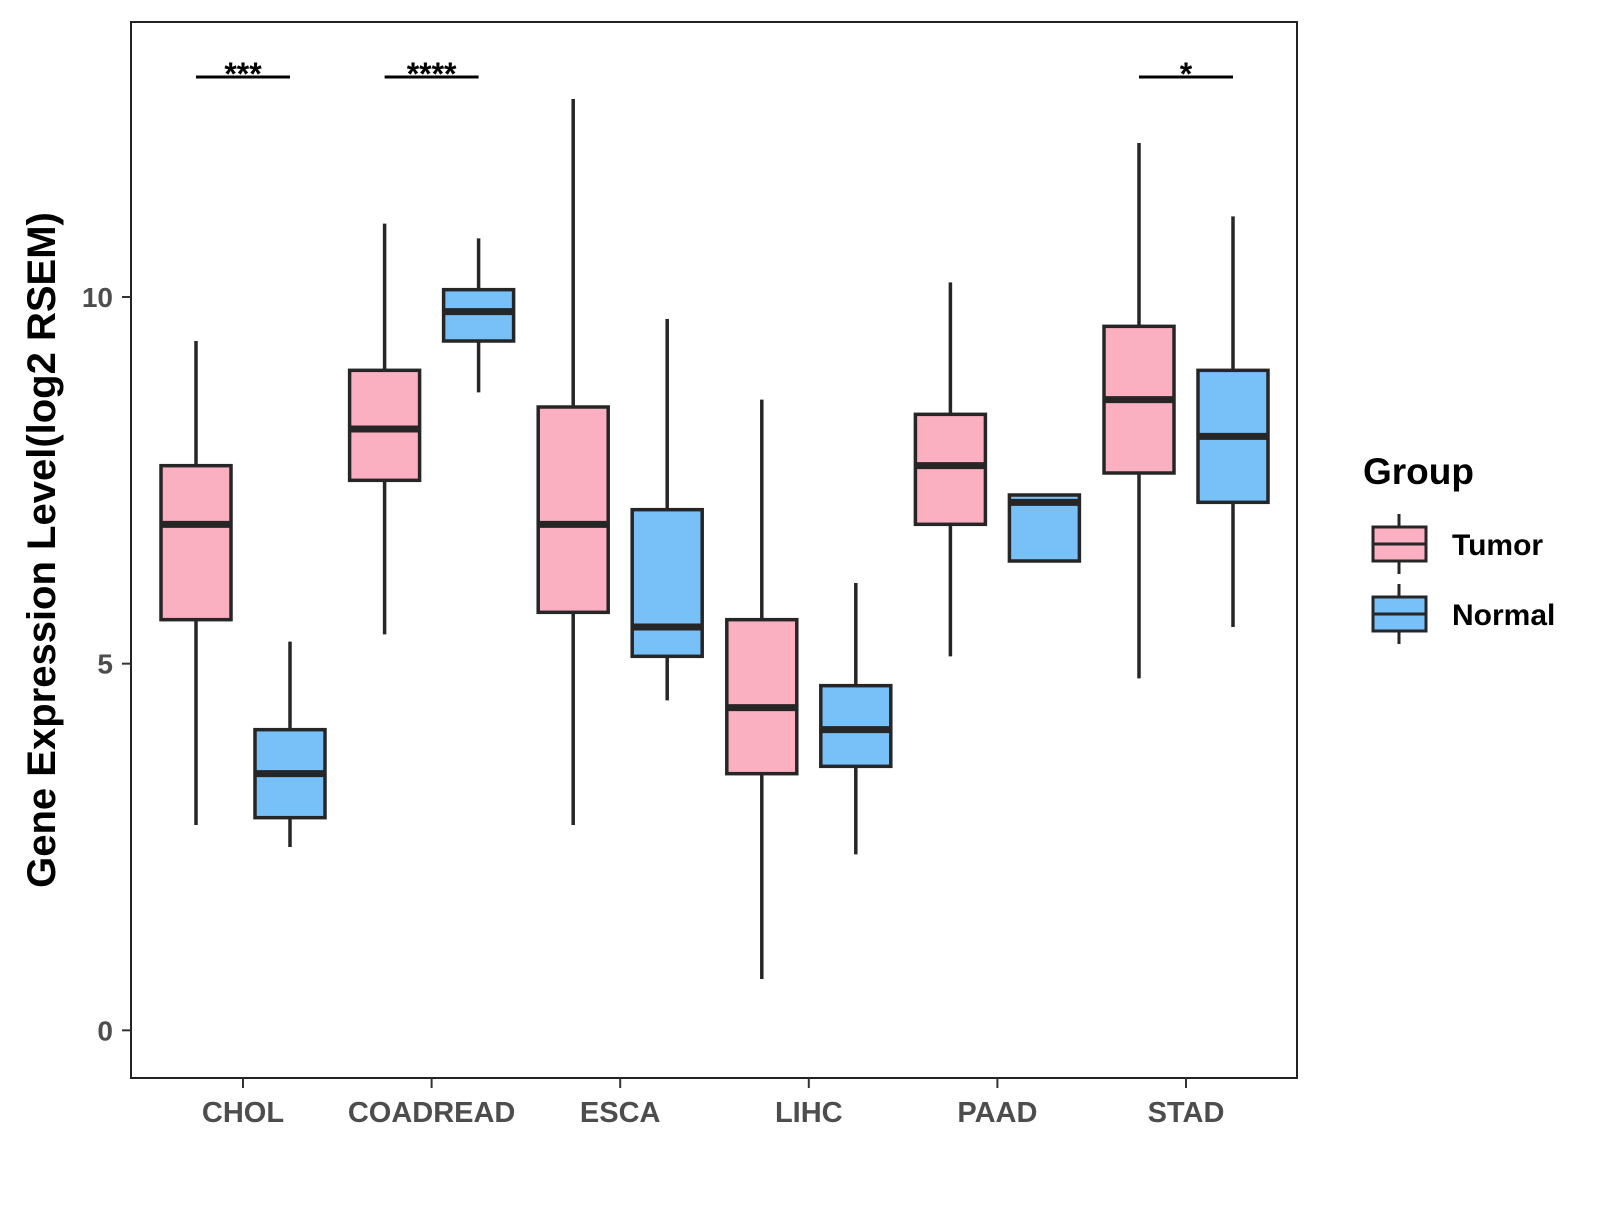 Image resolution: width=1600 pixels, height=1205 pixels. Describe the element at coordinates (243, 1113) in the screenshot. I see `x-tick-label: CHOL` at that location.